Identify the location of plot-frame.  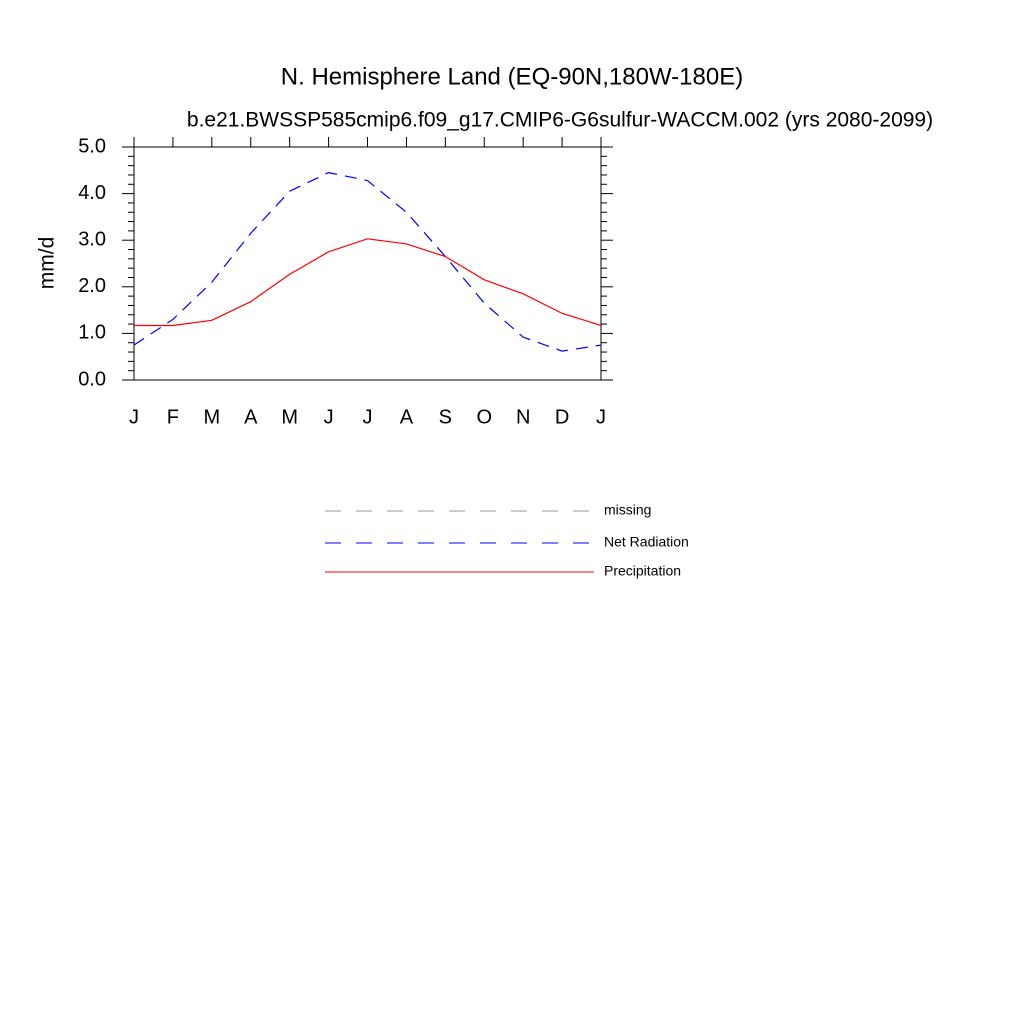
(367, 263).